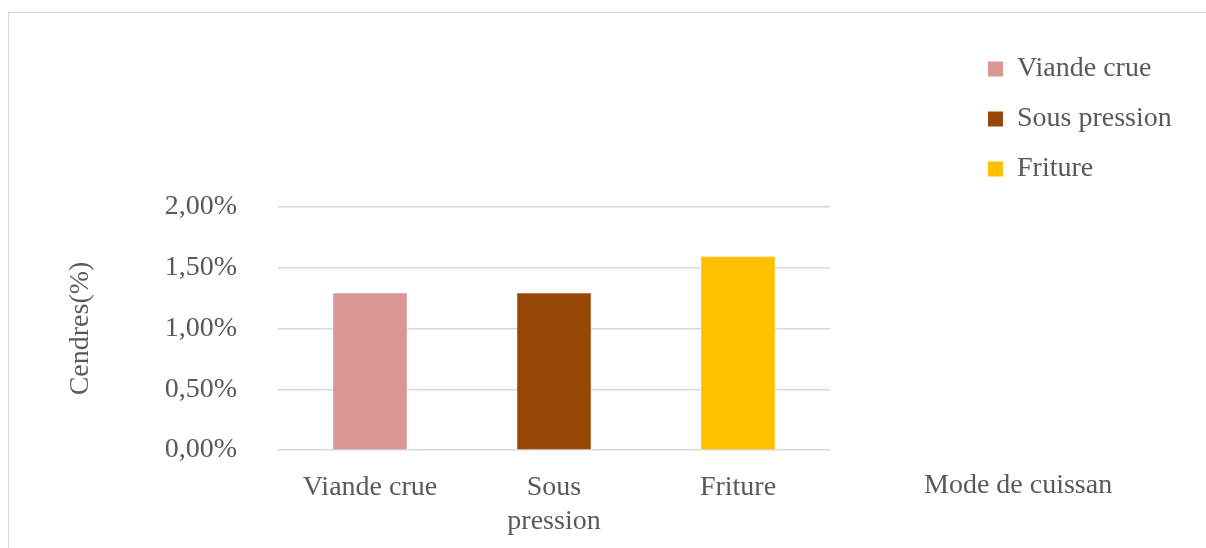  What do you see at coordinates (738, 486) in the screenshot?
I see `x-tick-label: Friture` at bounding box center [738, 486].